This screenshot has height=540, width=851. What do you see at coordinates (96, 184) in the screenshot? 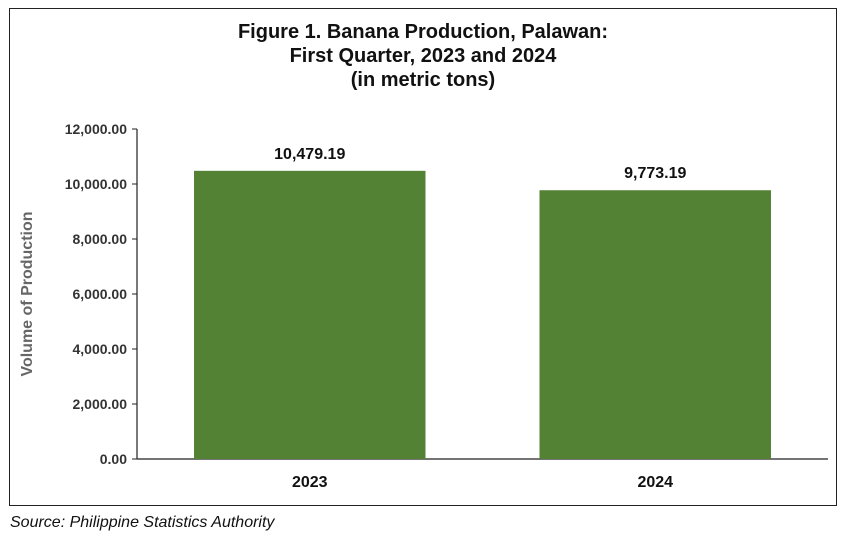
I see `y-tick-label: 10,000.00` at bounding box center [96, 184].